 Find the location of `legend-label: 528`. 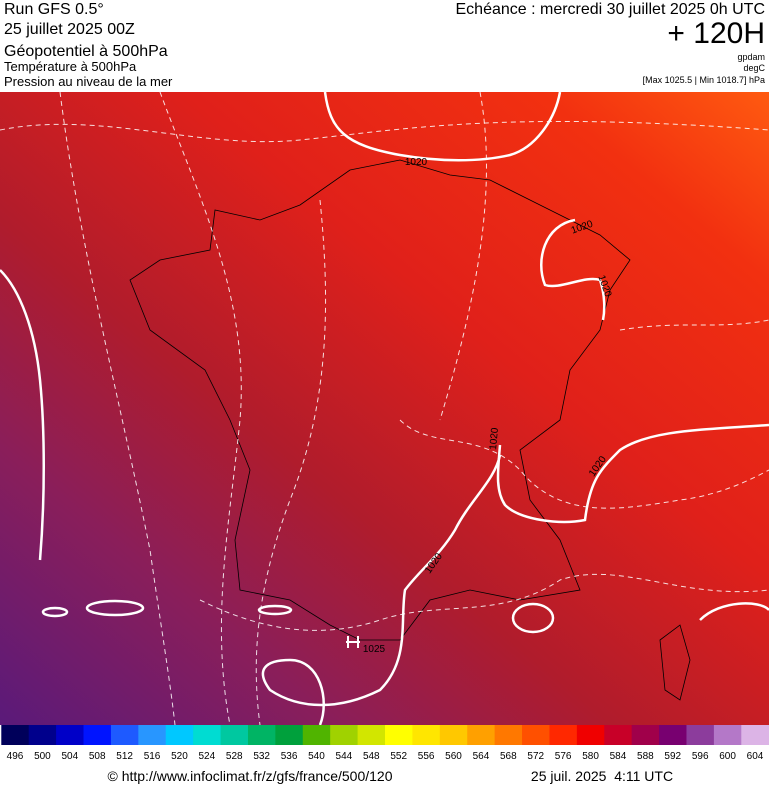

legend-label: 528 is located at coordinates (234, 756).